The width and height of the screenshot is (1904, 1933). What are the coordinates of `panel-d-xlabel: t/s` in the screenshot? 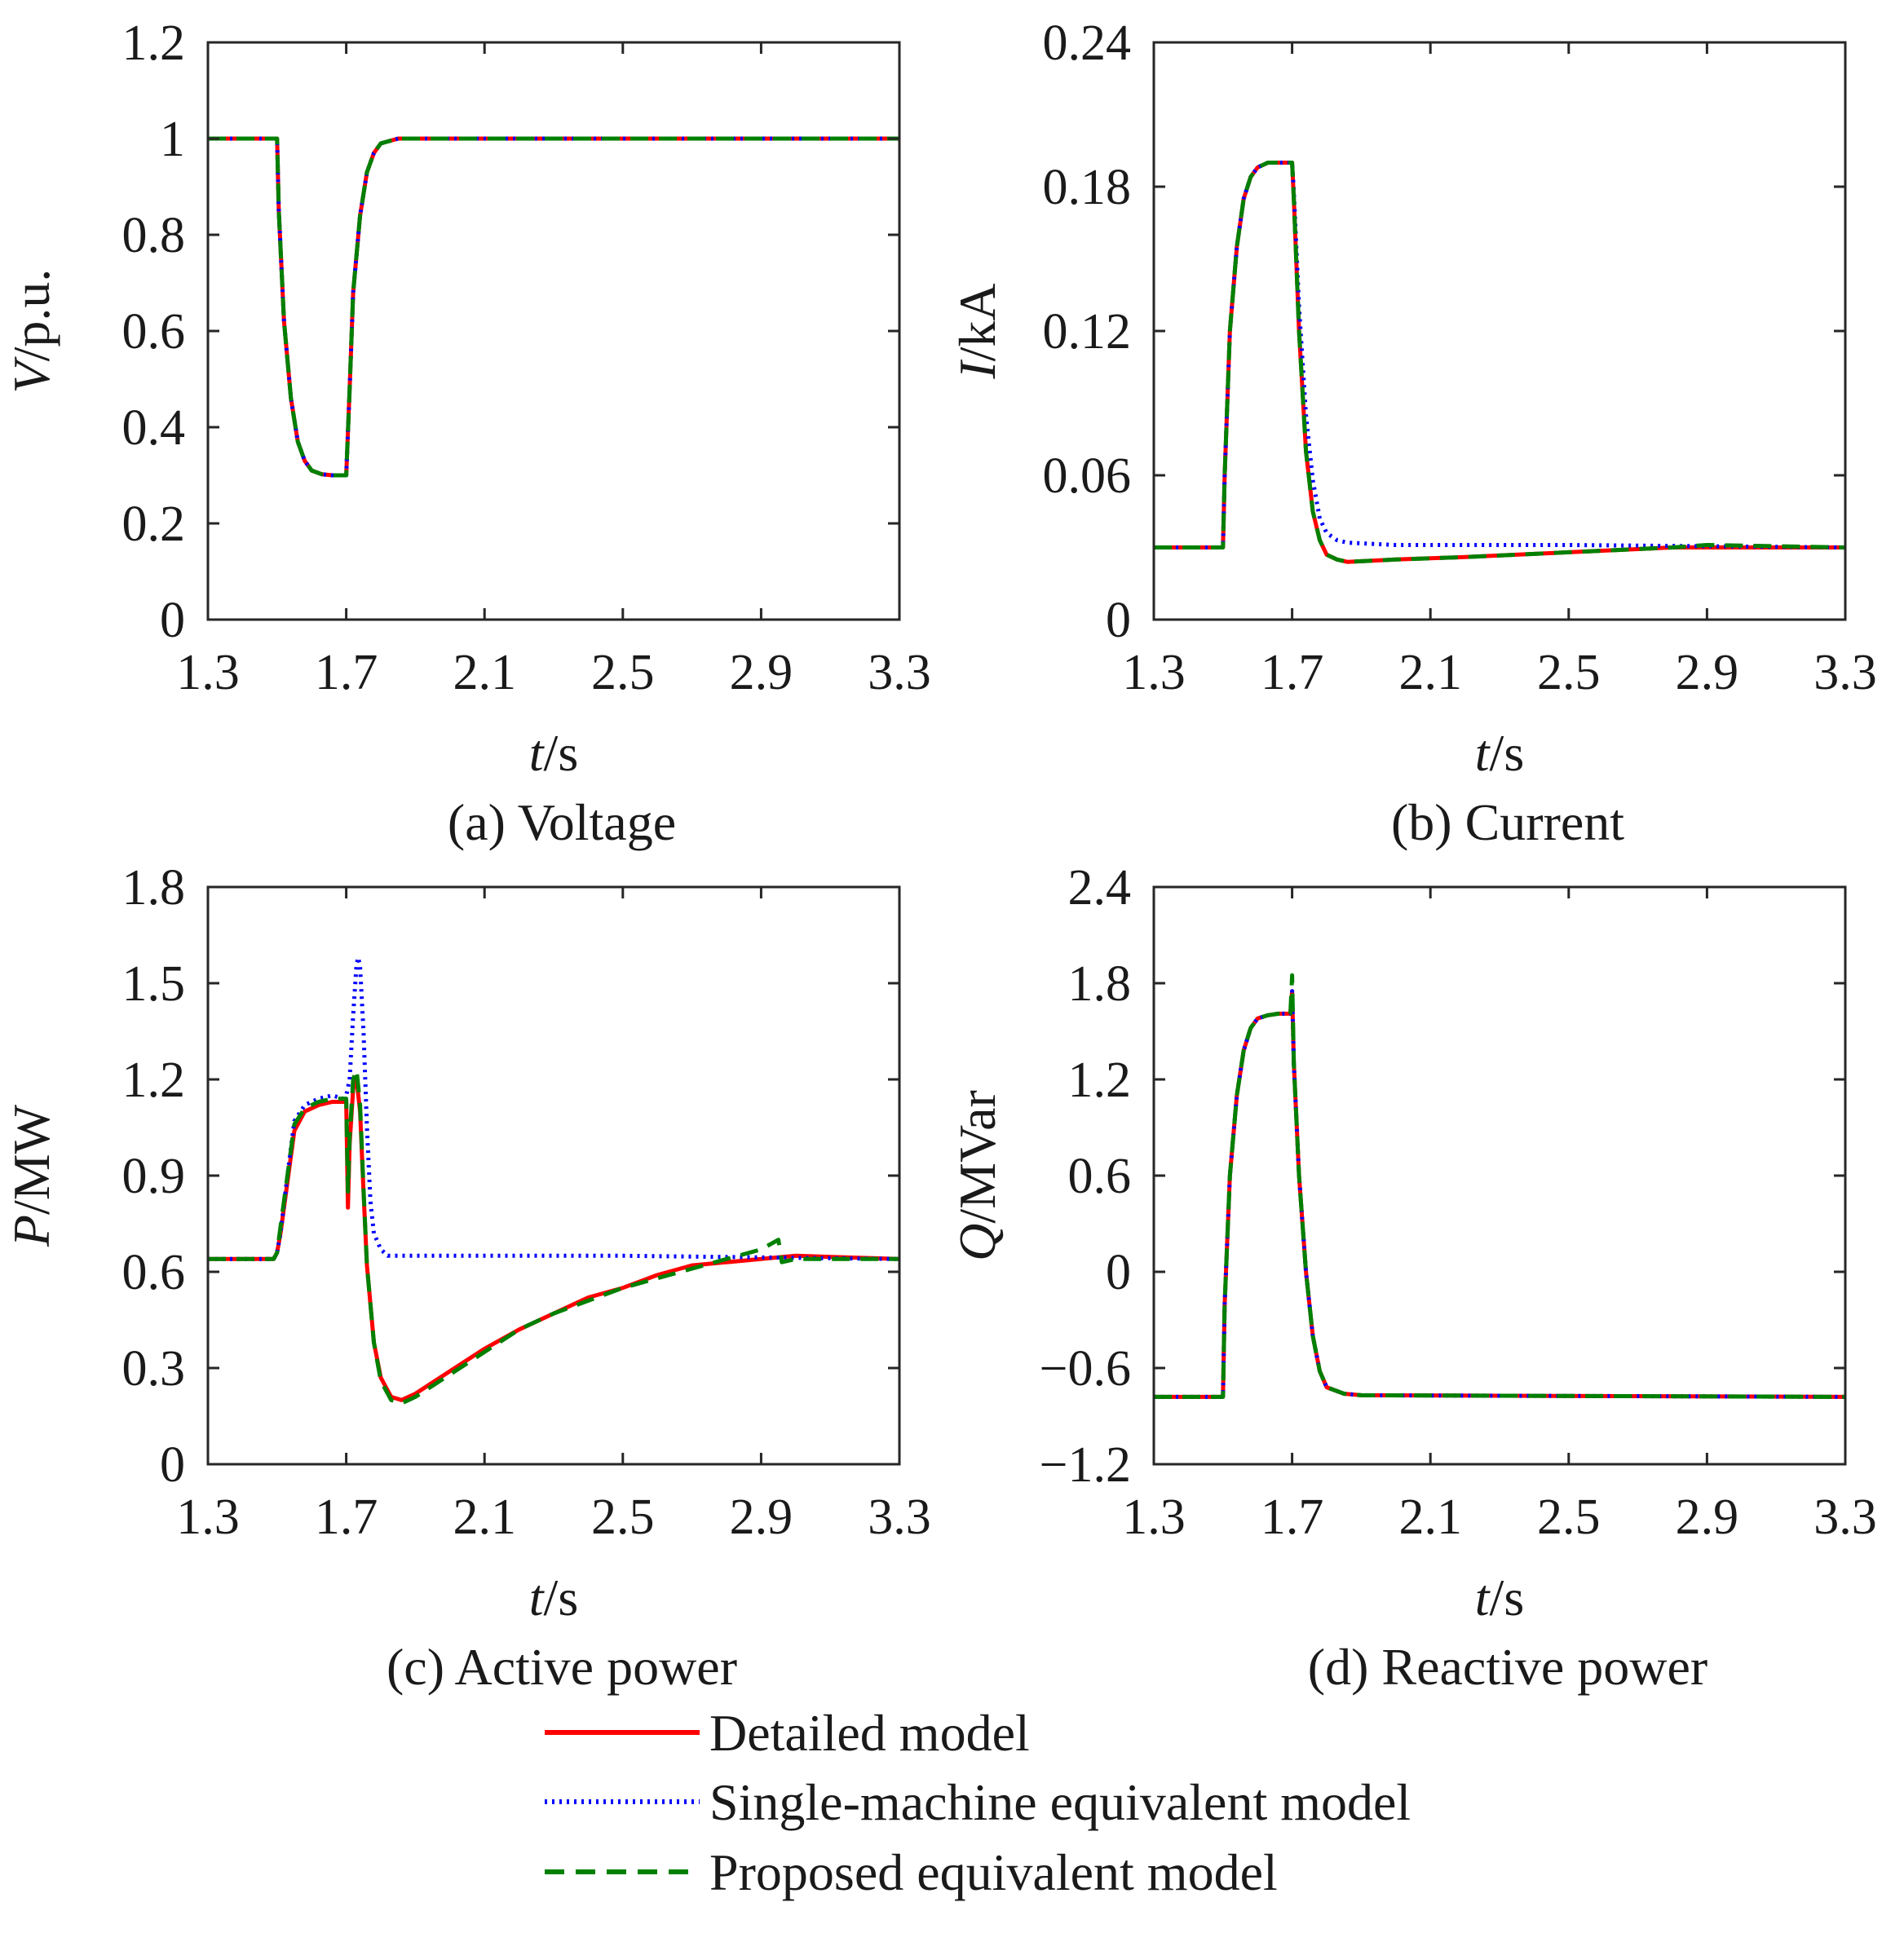 It's located at (1500, 1597).